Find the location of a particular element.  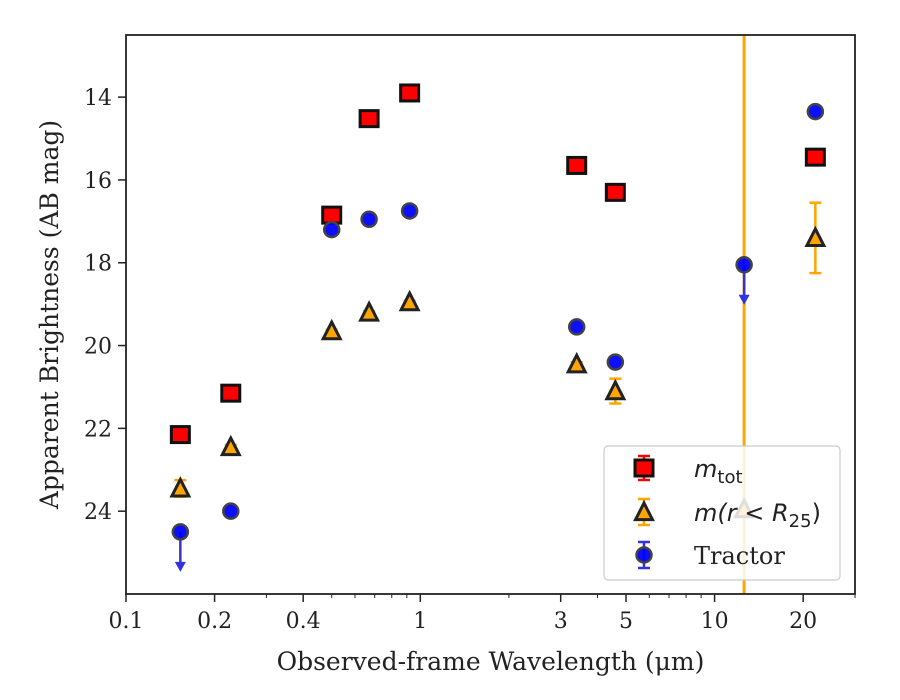

x-axis-title: Observed-frame Wavelength (μm) is located at coordinates (491, 661).